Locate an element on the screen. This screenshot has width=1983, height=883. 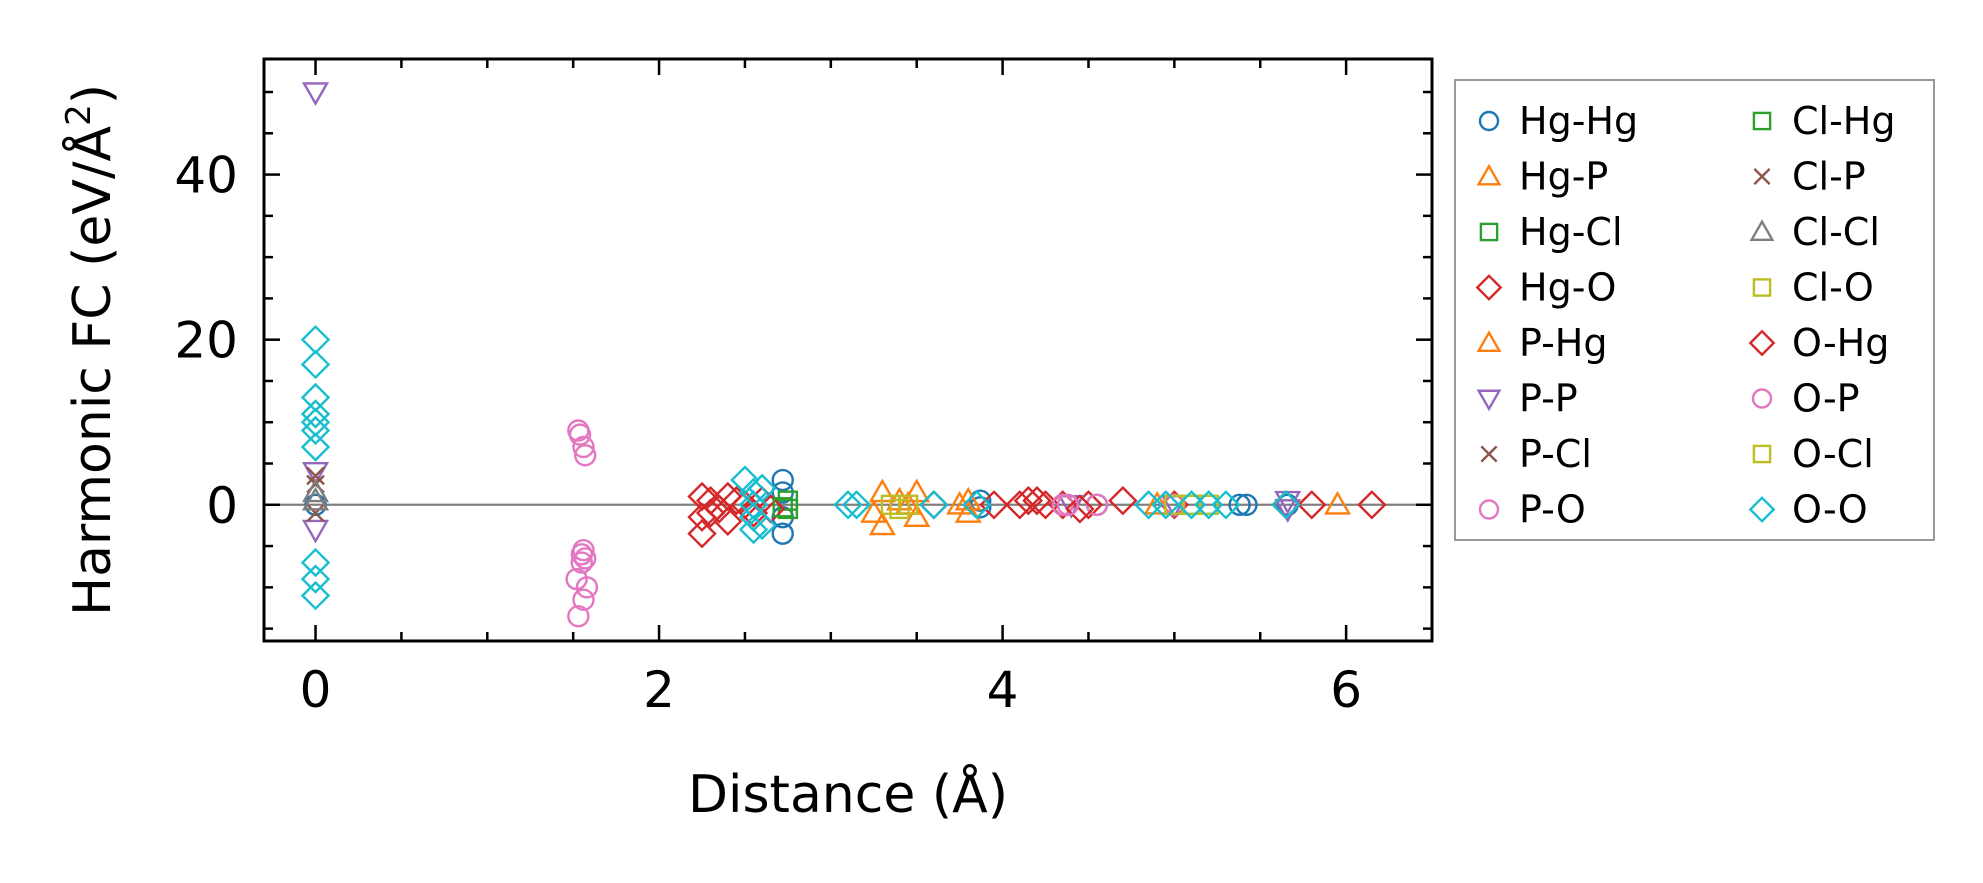
x-tick-label: 6 is located at coordinates (1346, 690).